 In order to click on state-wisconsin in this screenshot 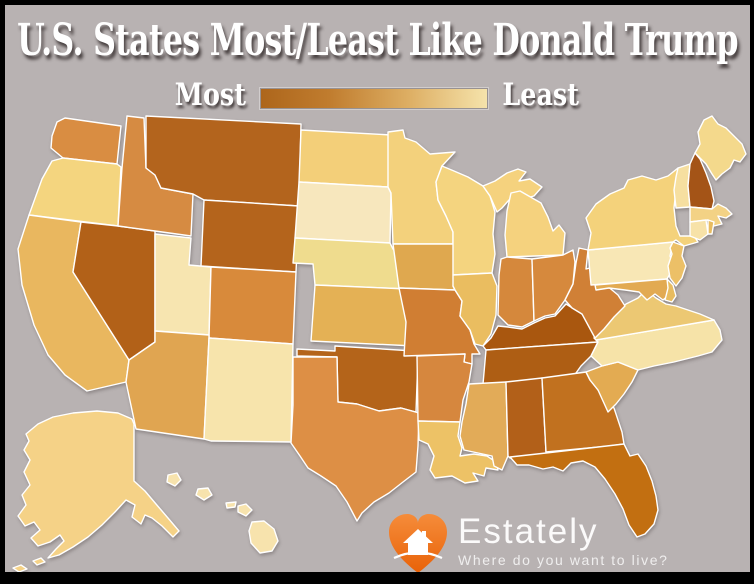, I will do `click(465, 220)`.